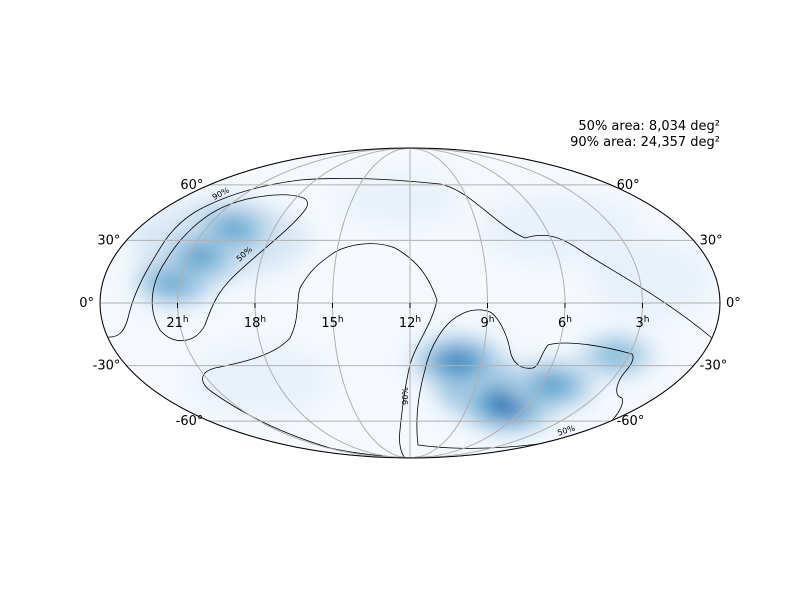 The height and width of the screenshot is (600, 800). What do you see at coordinates (628, 185) in the screenshot?
I see `dec-label-right: 60°` at bounding box center [628, 185].